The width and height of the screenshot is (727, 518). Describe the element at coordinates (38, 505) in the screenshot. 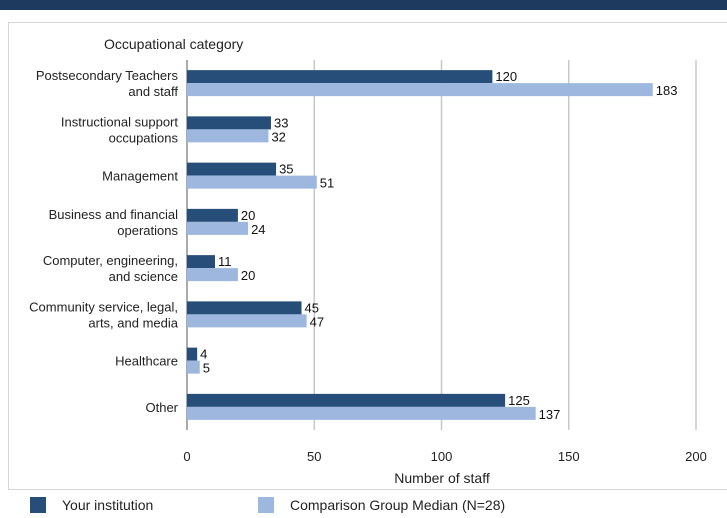

I see `legend-swatch-your-institution` at that location.